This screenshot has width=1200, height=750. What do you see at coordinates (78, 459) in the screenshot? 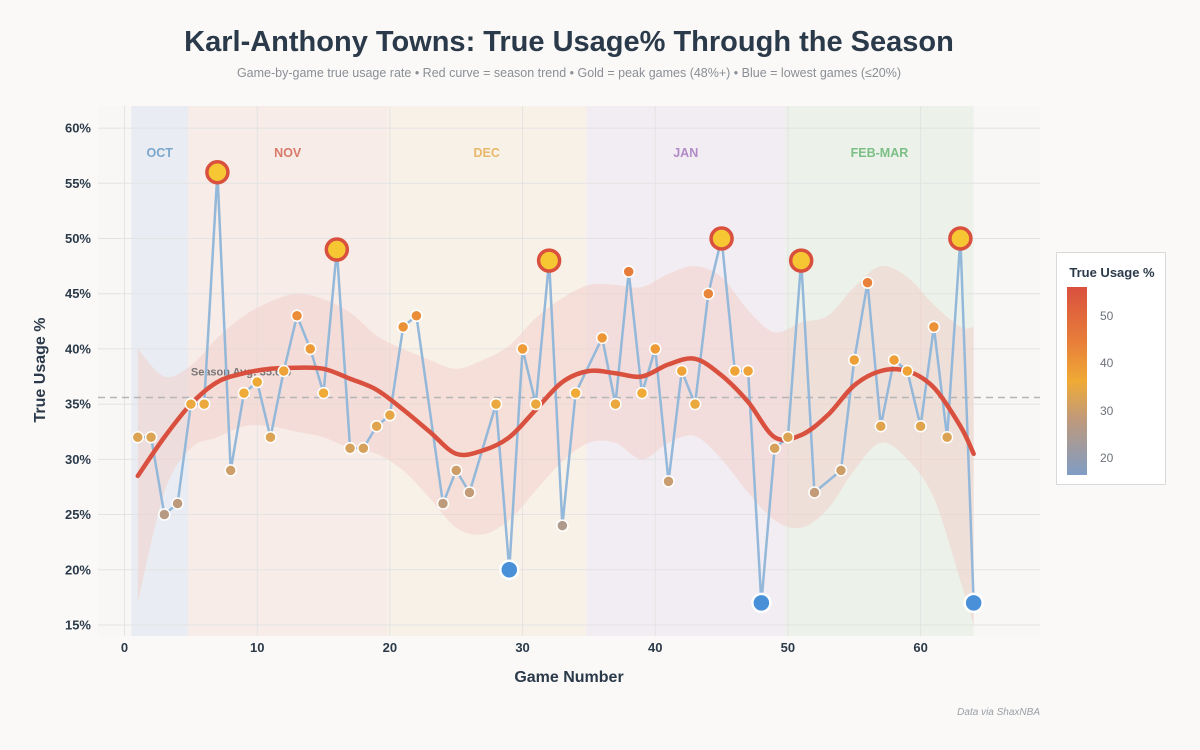
I see `y-tick-label: 30%` at bounding box center [78, 459].